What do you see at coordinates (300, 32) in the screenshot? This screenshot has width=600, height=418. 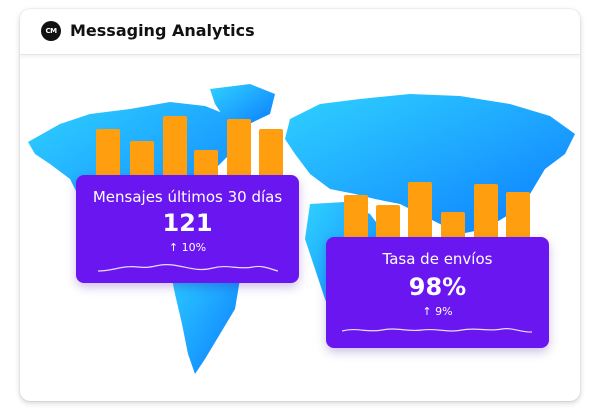 I see `card-header: CM Messaging Analytics` at bounding box center [300, 32].